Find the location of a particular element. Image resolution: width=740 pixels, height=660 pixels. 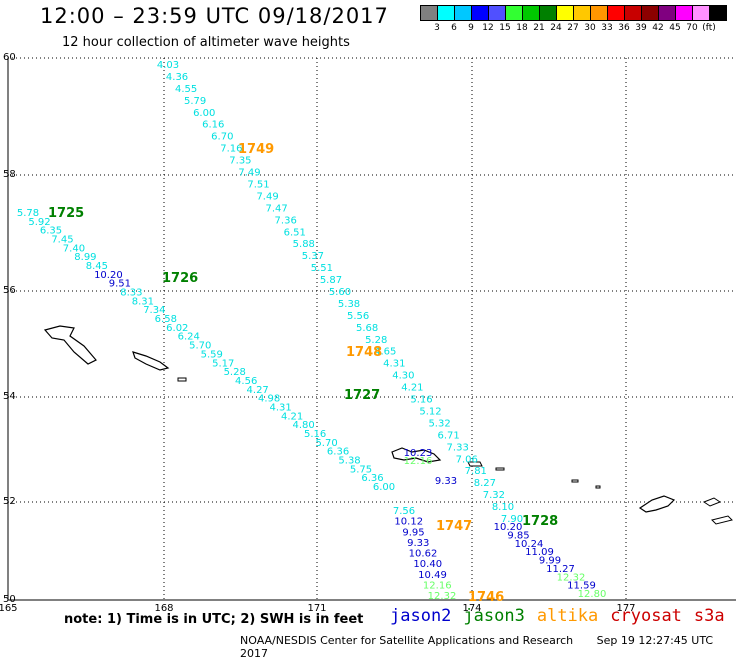

wave-height-value: 4.36 is located at coordinates (177, 77).